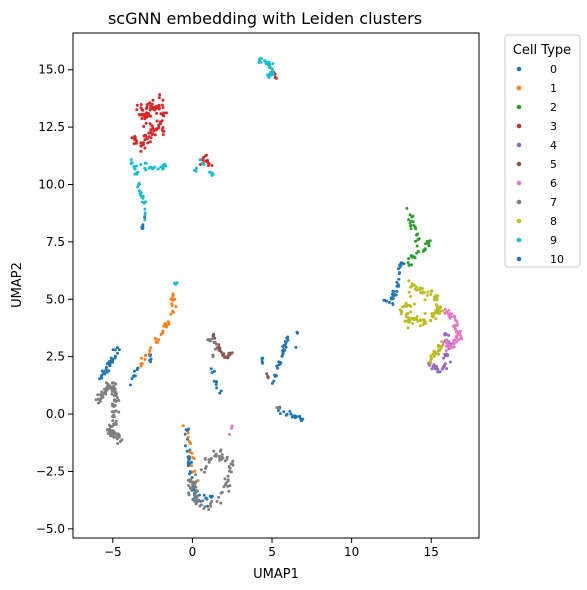  Describe the element at coordinates (276, 574) in the screenshot. I see `x-axis-label: UMAP1` at that location.